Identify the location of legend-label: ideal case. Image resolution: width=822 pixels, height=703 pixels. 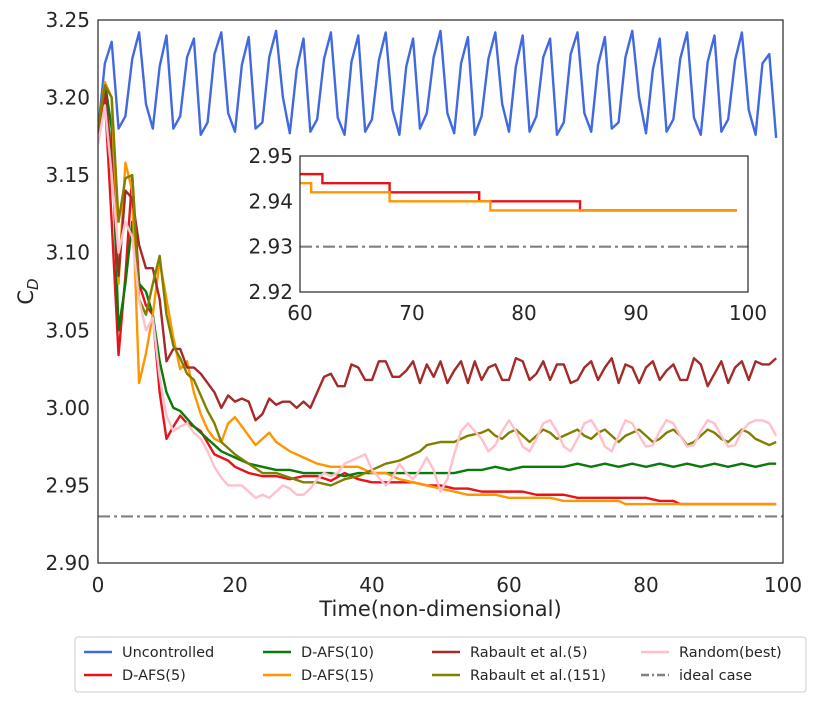
(715, 676).